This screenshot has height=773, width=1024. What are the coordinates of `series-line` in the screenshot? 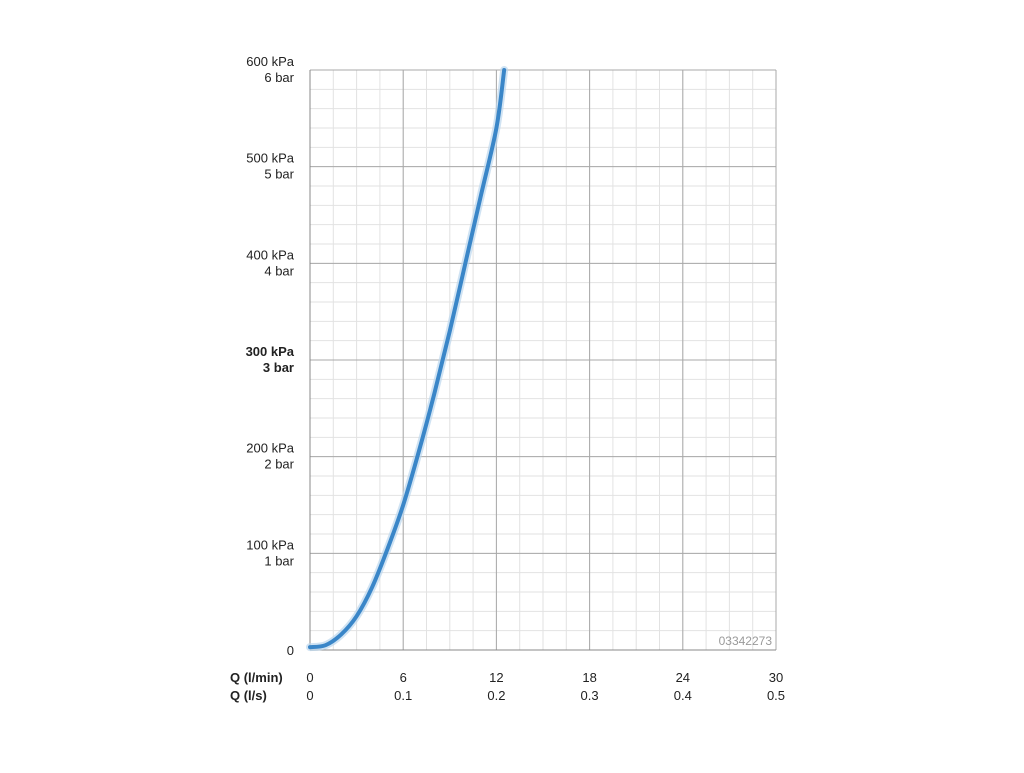 It's located at (407, 359).